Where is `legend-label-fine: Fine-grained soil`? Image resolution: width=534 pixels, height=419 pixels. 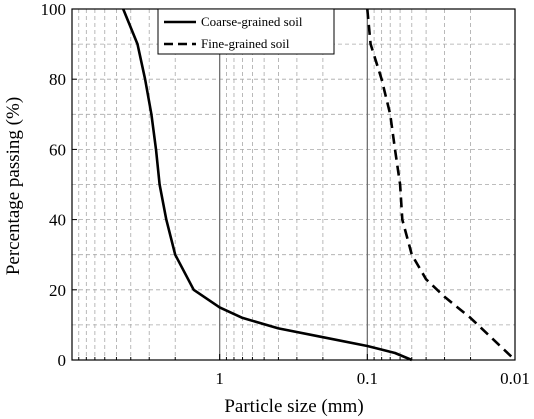 legend-label-fine: Fine-grained soil is located at coordinates (245, 43).